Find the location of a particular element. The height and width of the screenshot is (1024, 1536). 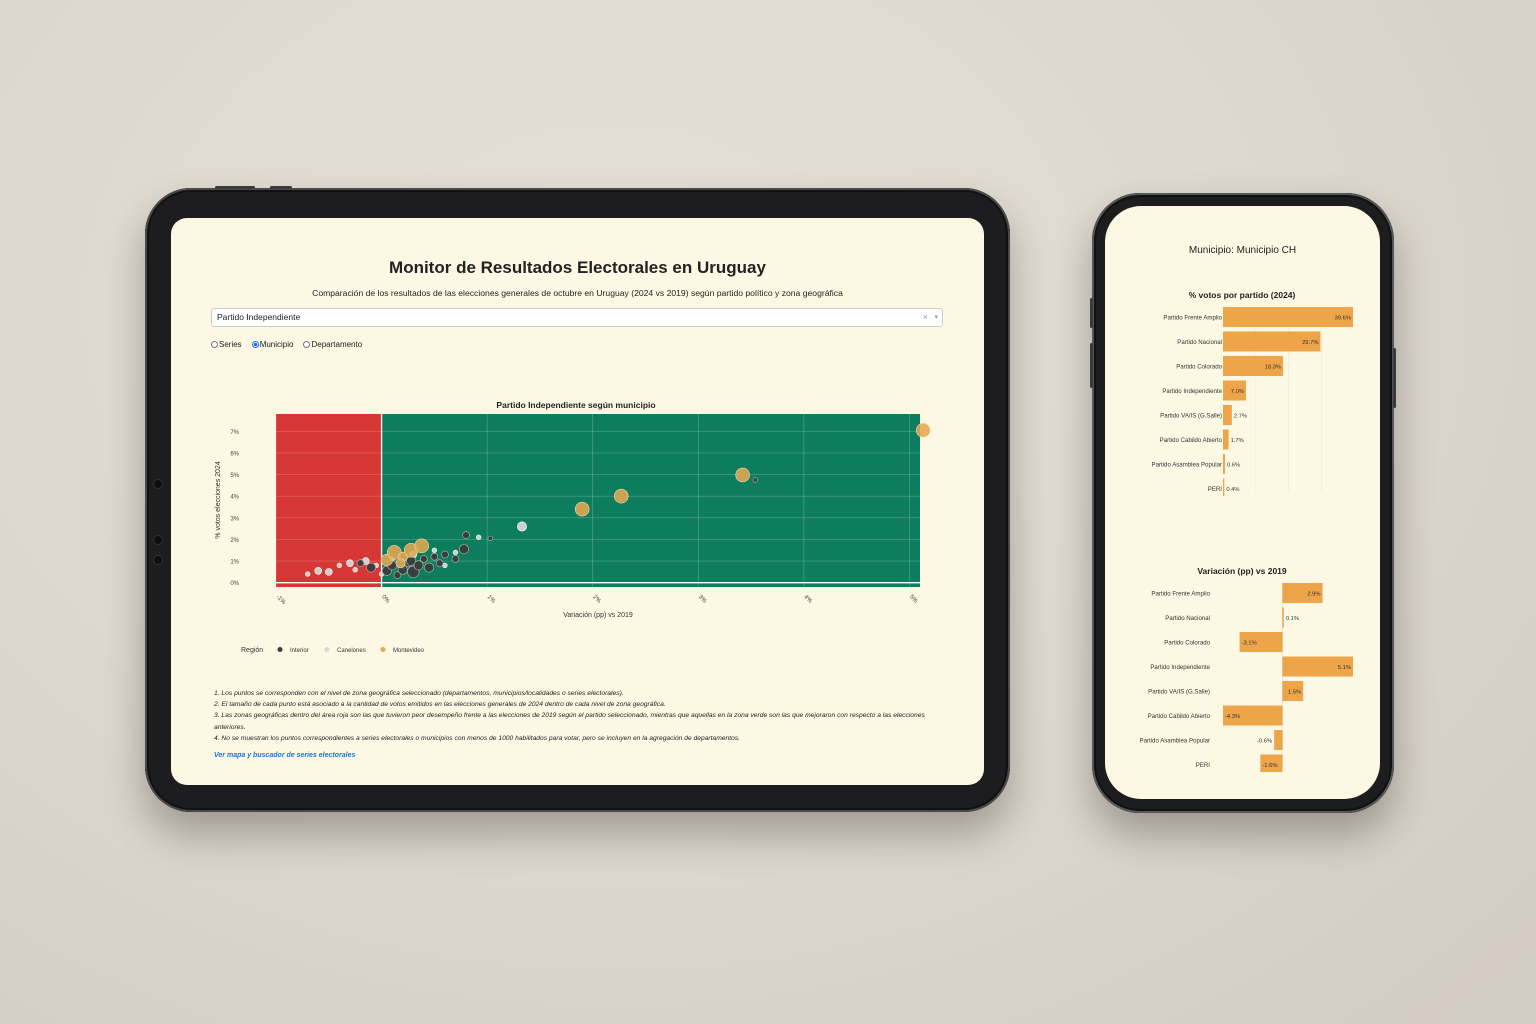

x-tick-label: 4% is located at coordinates (807, 599).